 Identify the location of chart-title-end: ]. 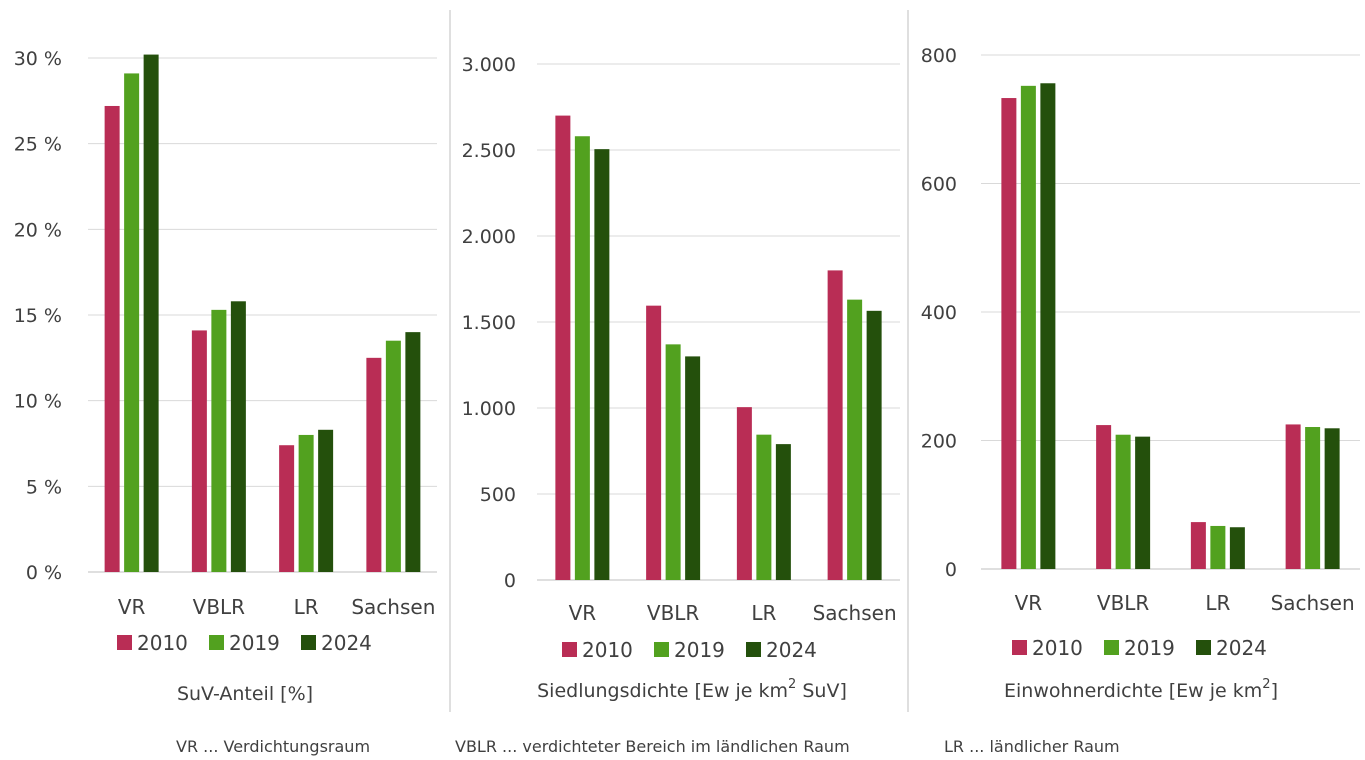
(1274, 691).